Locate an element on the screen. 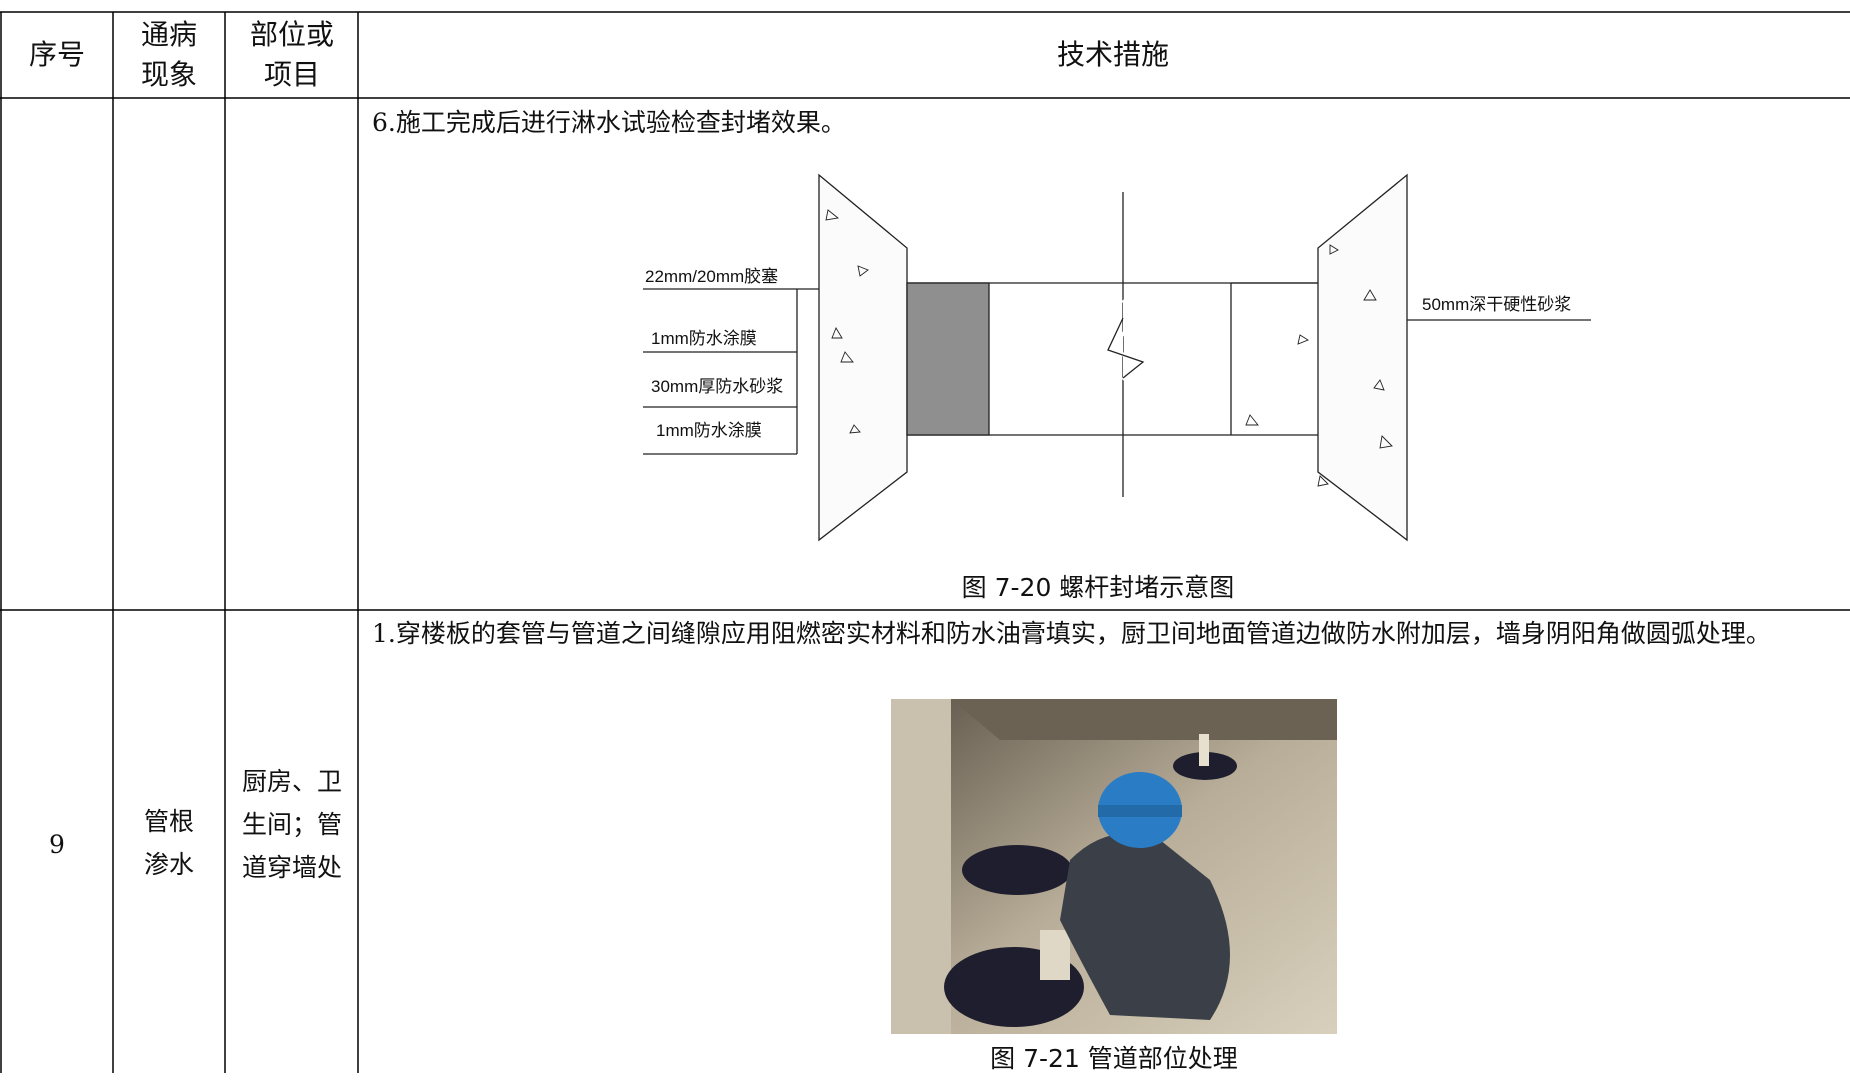  measure-text: 6.施工完成后进行淋水试验检查封堵效果。 is located at coordinates (609, 122).